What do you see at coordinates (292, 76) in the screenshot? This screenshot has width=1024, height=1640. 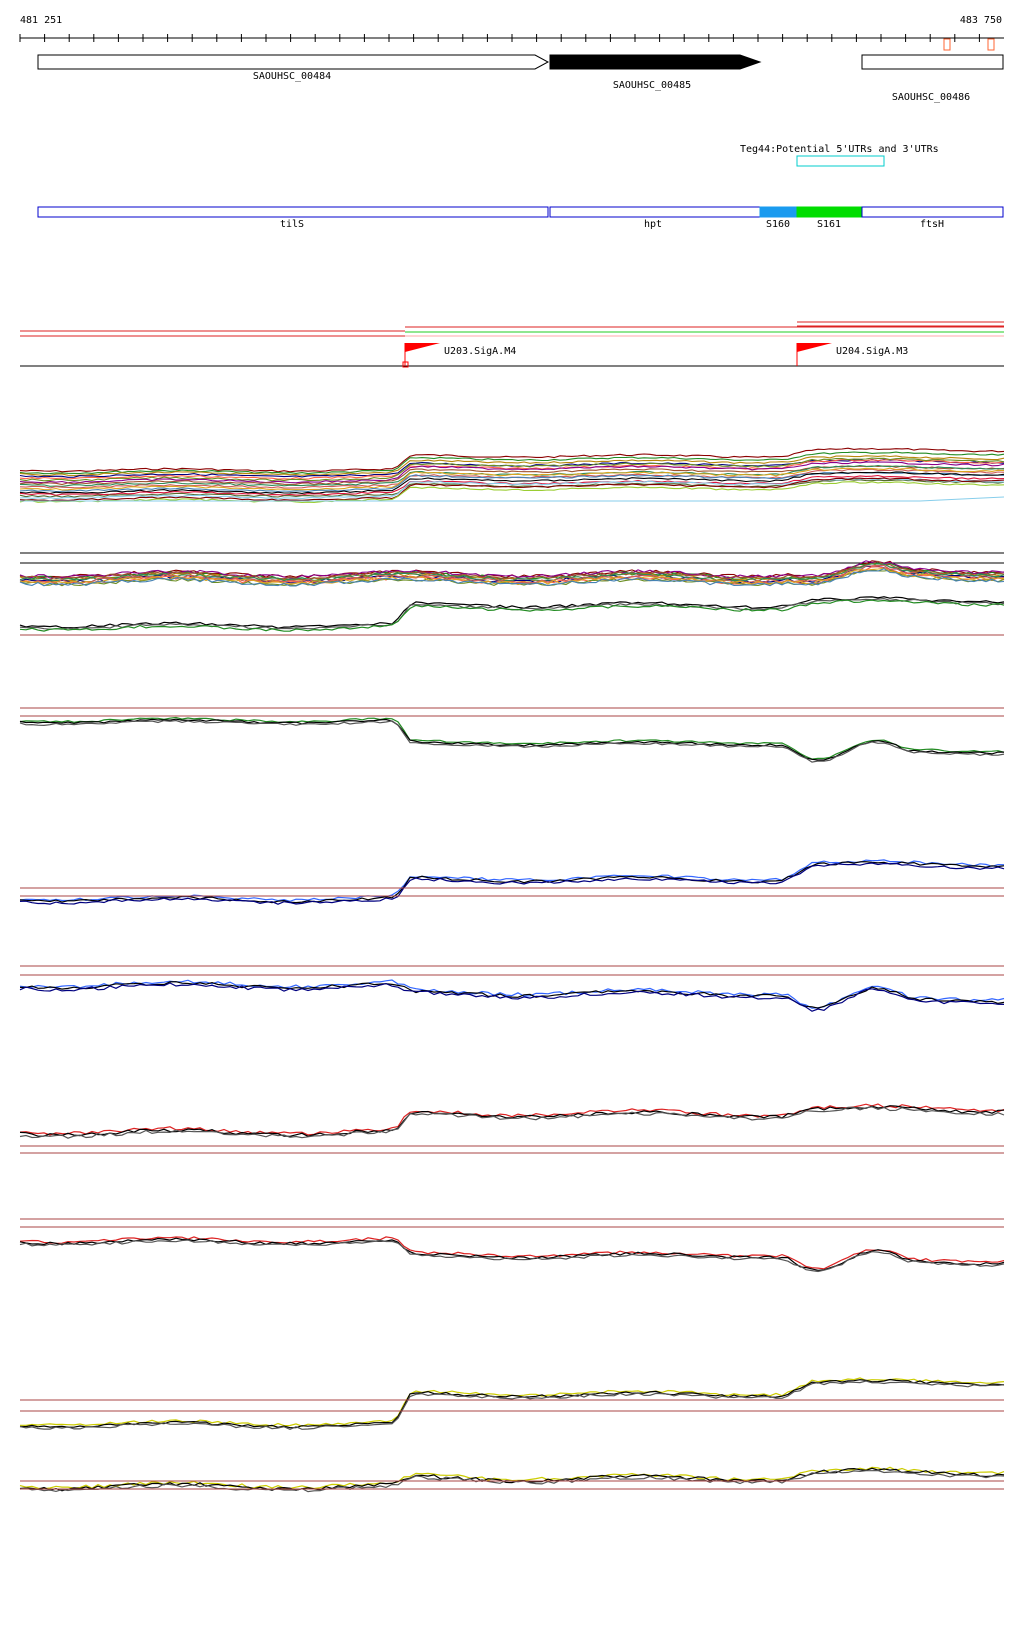 I see `gene-label: SAOUHSC_00484` at bounding box center [292, 76].